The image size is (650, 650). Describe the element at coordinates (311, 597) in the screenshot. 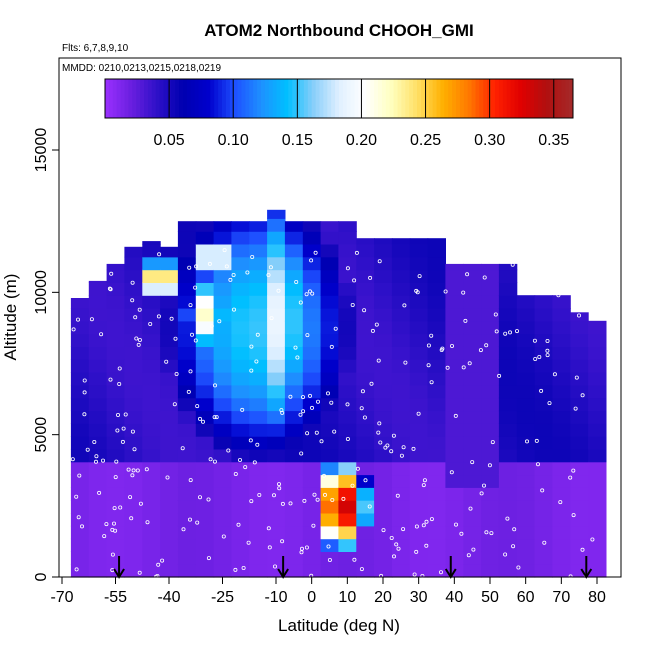

I see `x-tick-label: 0` at that location.